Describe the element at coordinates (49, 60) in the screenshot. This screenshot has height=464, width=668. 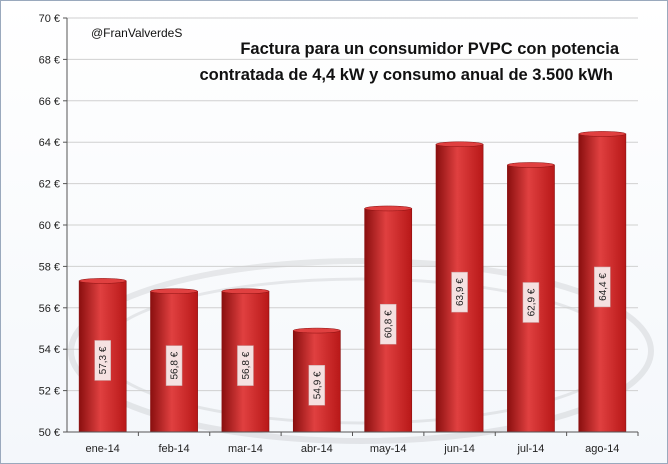
I see `y-tick-label: 68 €` at that location.